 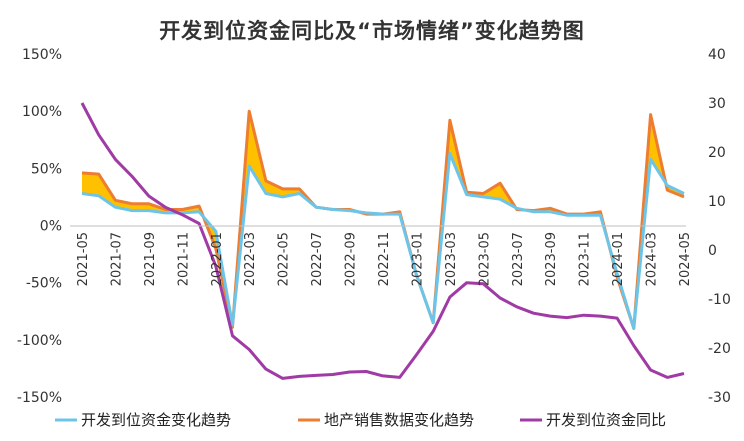 What do you see at coordinates (284, 259) in the screenshot?
I see `x-tick-label: 2022-05` at bounding box center [284, 259].